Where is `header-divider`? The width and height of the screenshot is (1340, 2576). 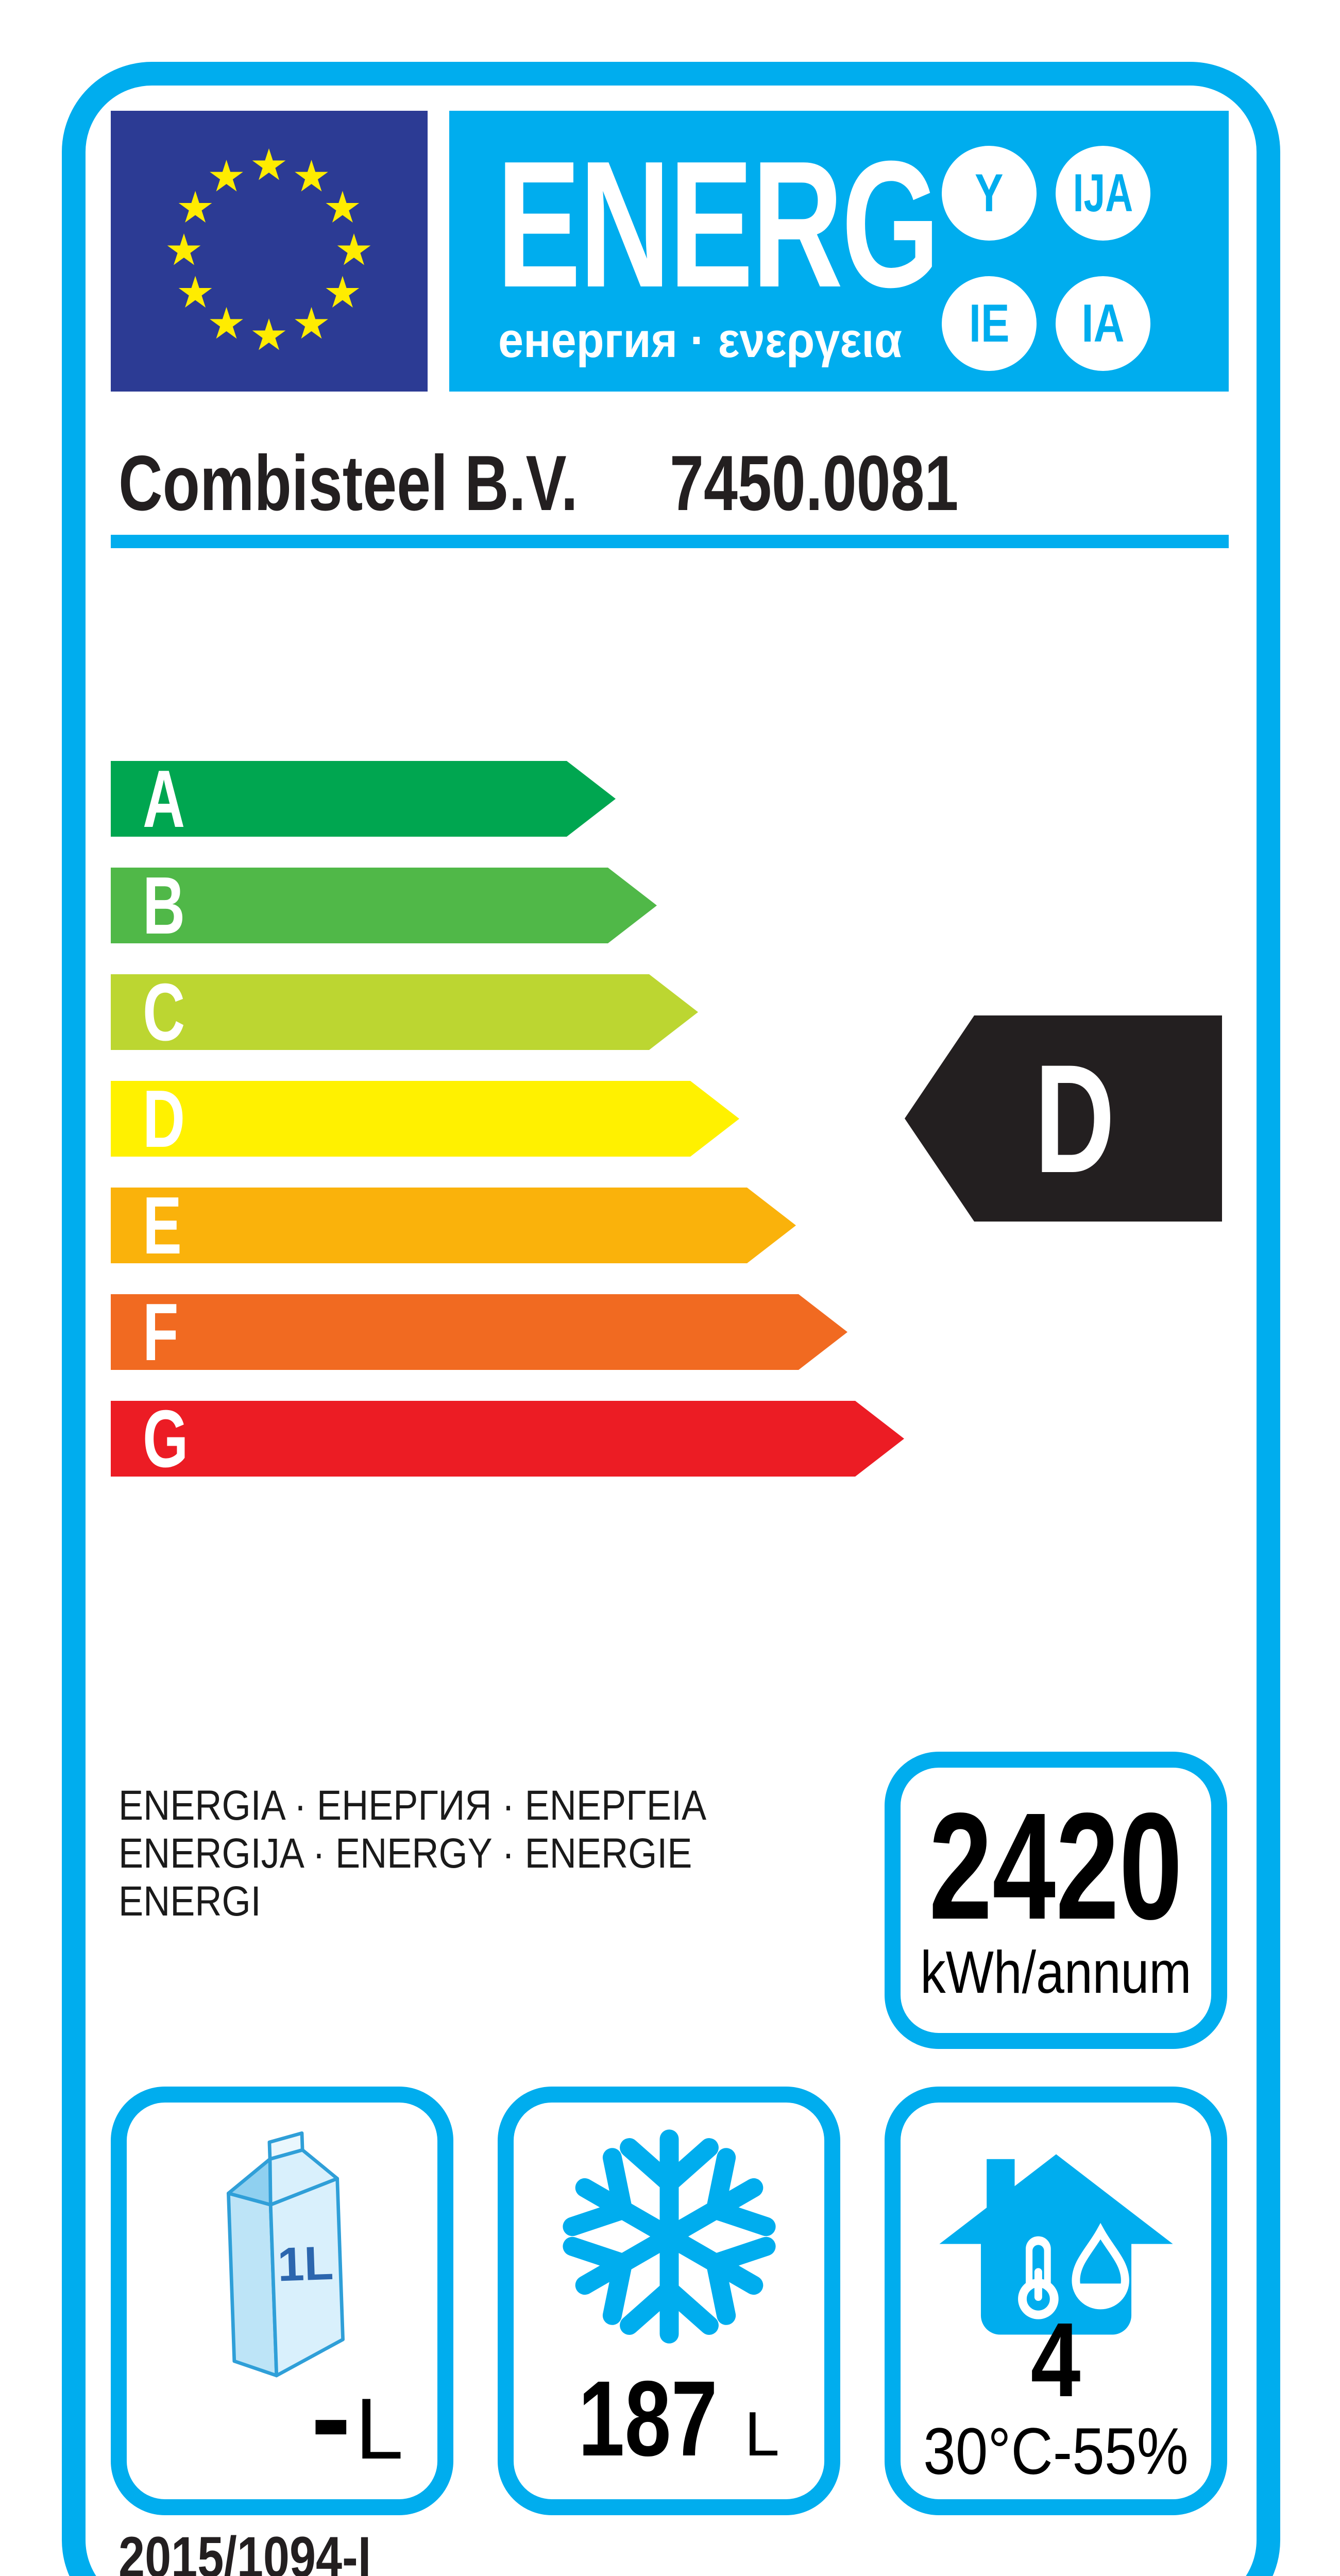 header-divider is located at coordinates (670, 541).